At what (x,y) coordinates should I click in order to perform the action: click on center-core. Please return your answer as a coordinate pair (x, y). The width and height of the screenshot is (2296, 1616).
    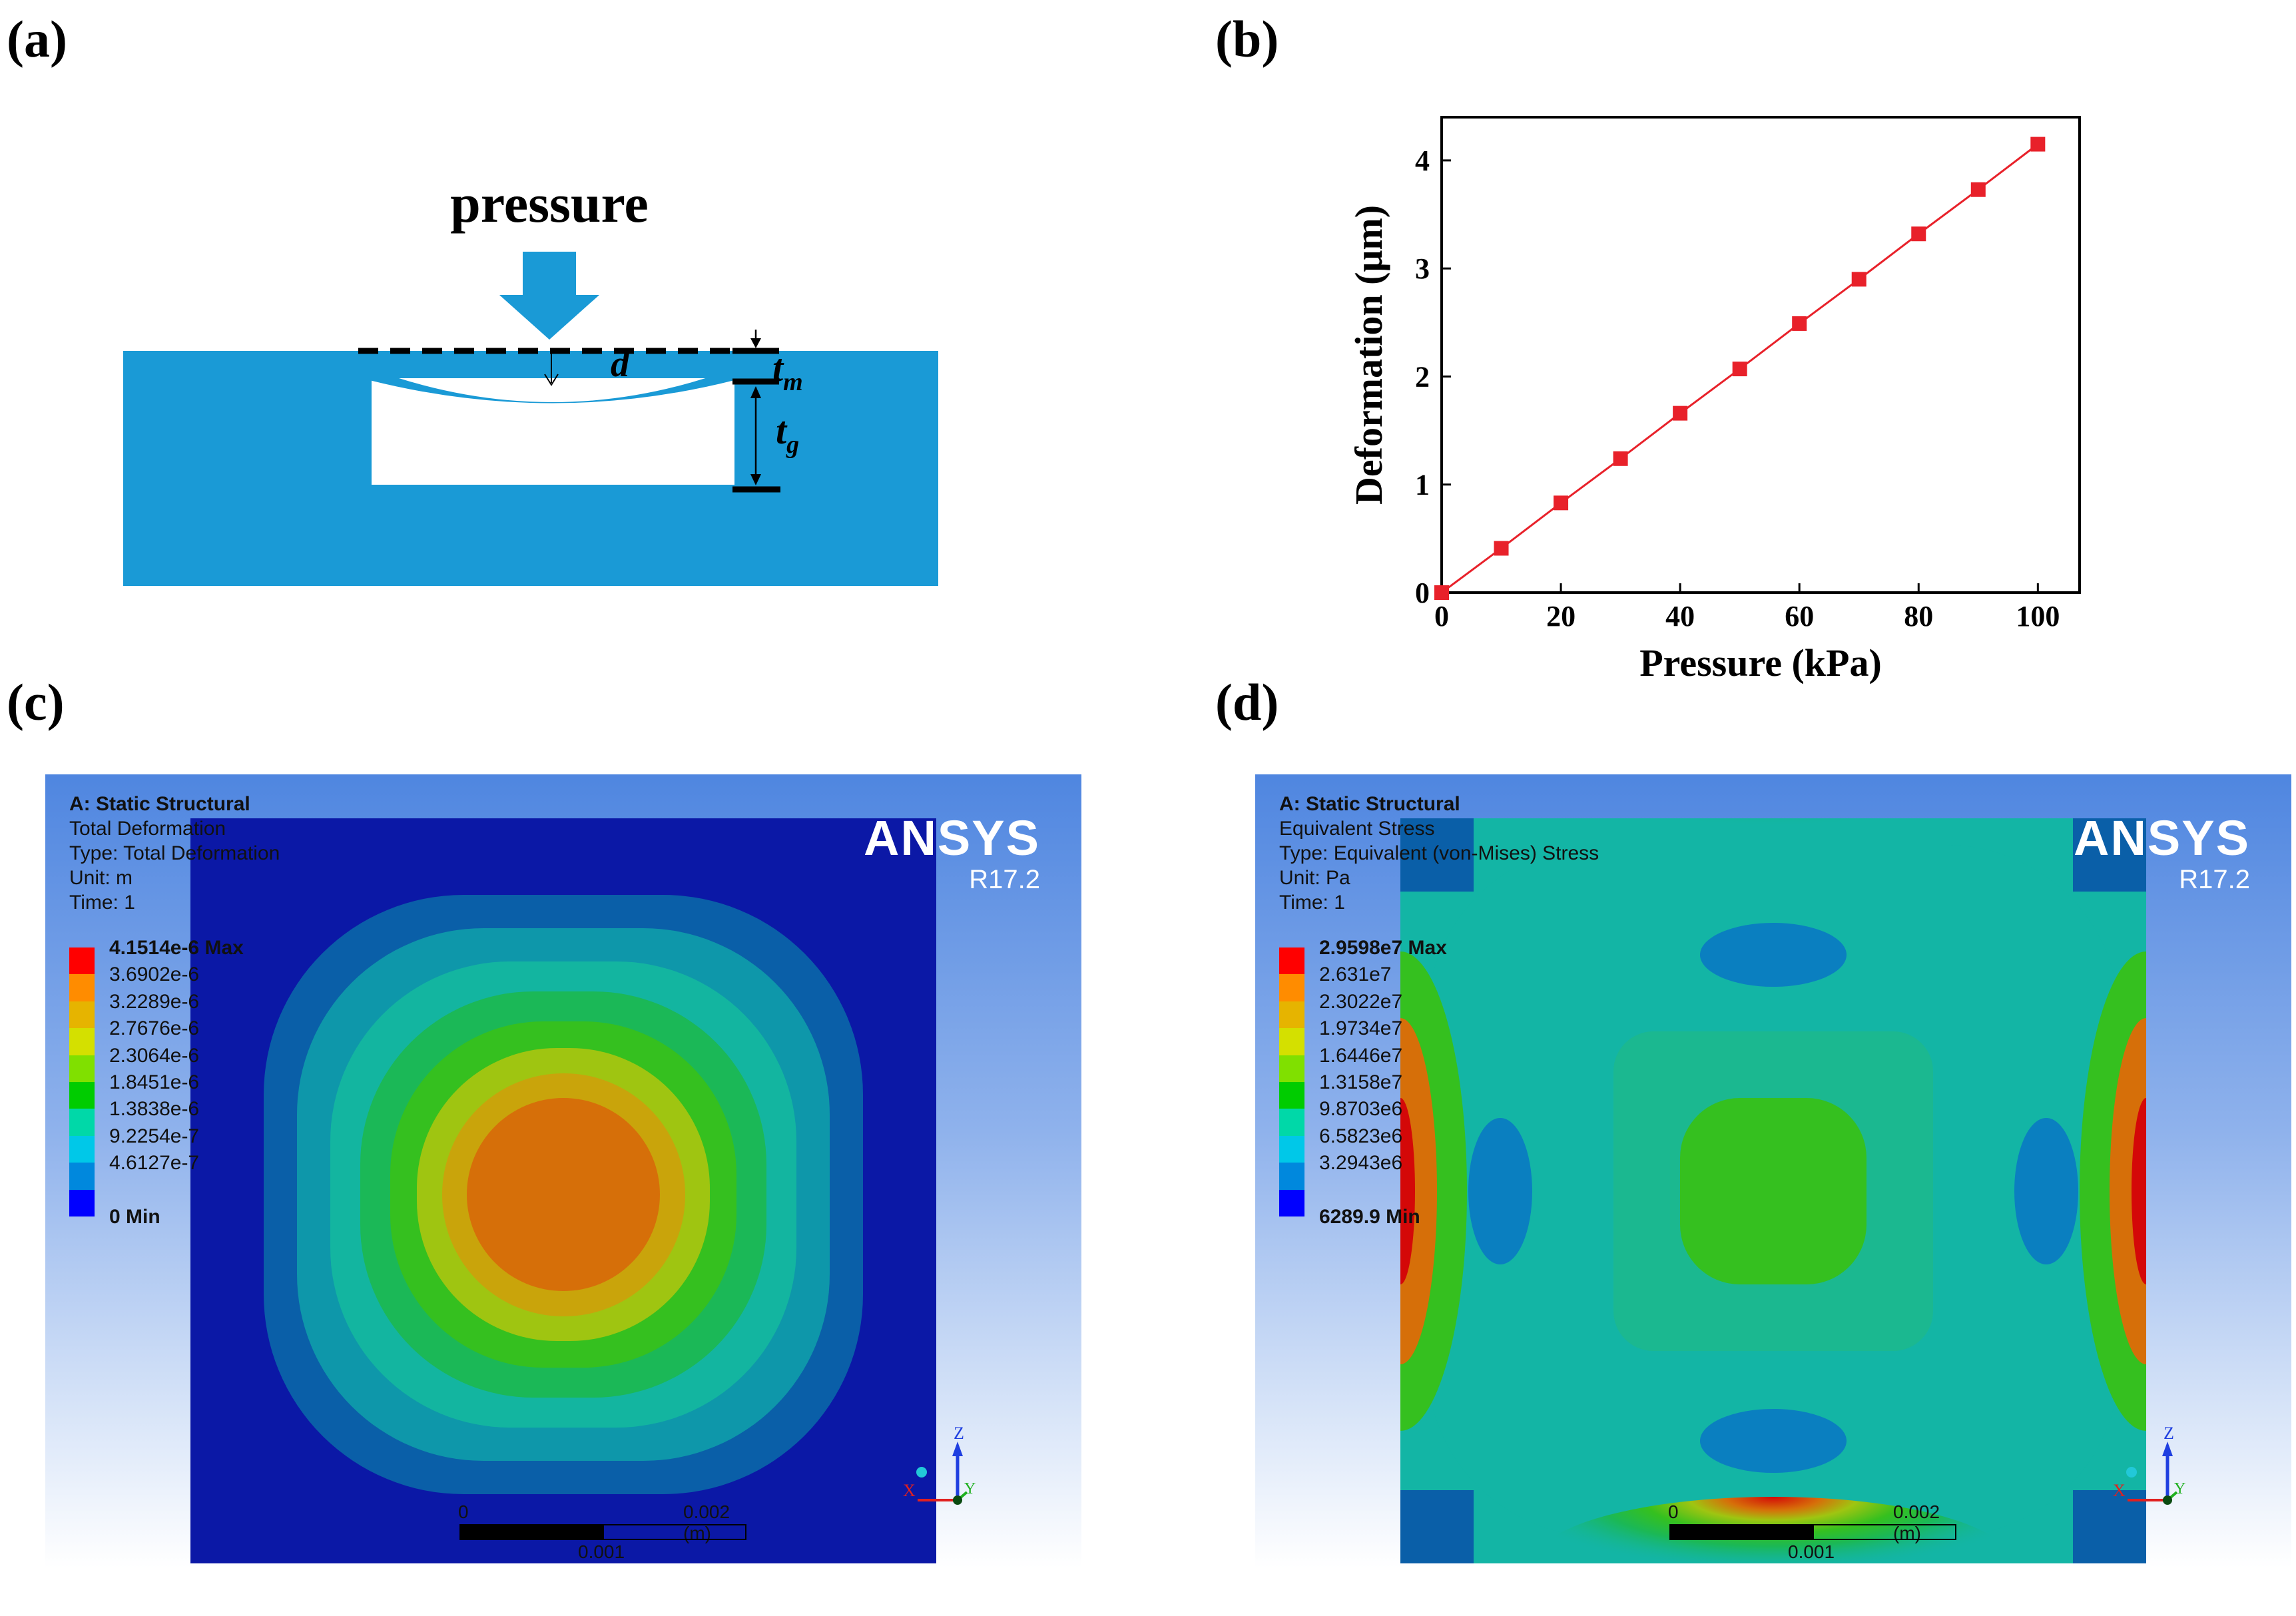
    Looking at the image, I should click on (1773, 1191).